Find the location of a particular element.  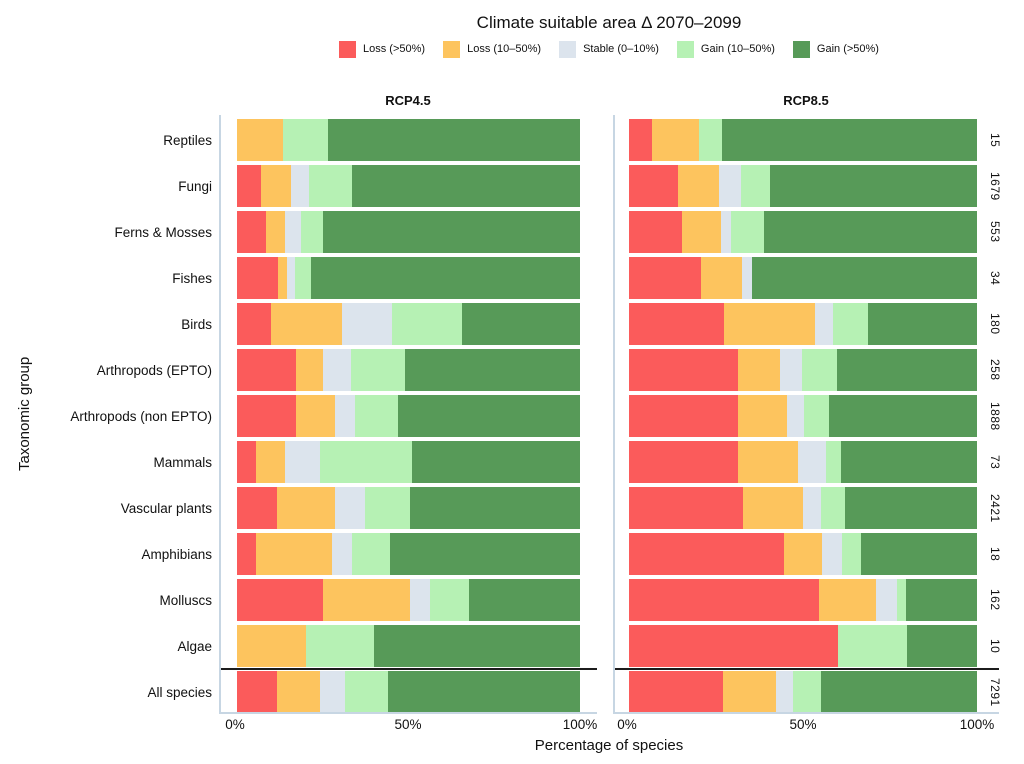

legend-label: Gain (>50%) is located at coordinates (847, 49).